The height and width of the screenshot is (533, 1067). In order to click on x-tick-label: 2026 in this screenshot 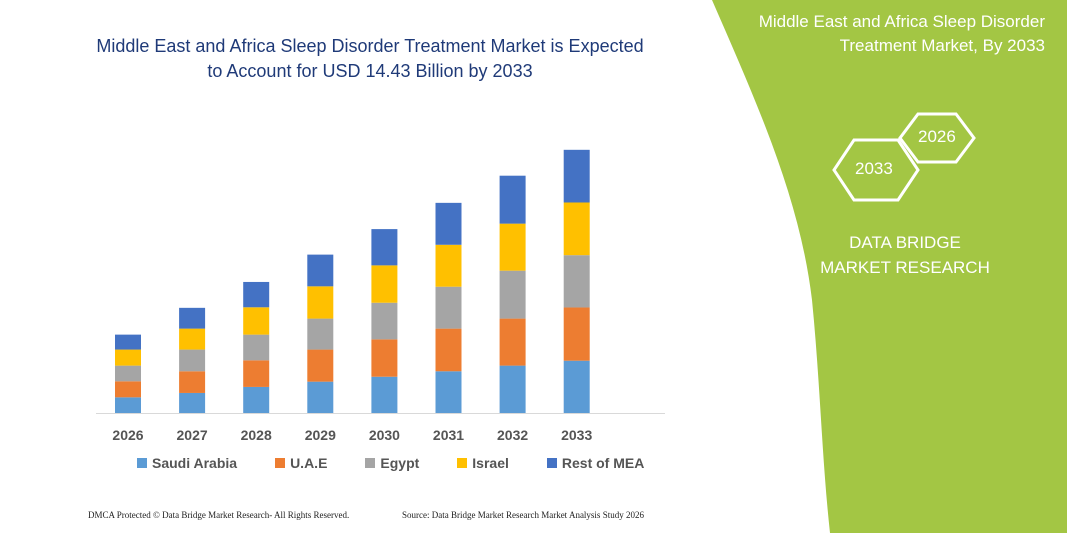, I will do `click(127, 435)`.